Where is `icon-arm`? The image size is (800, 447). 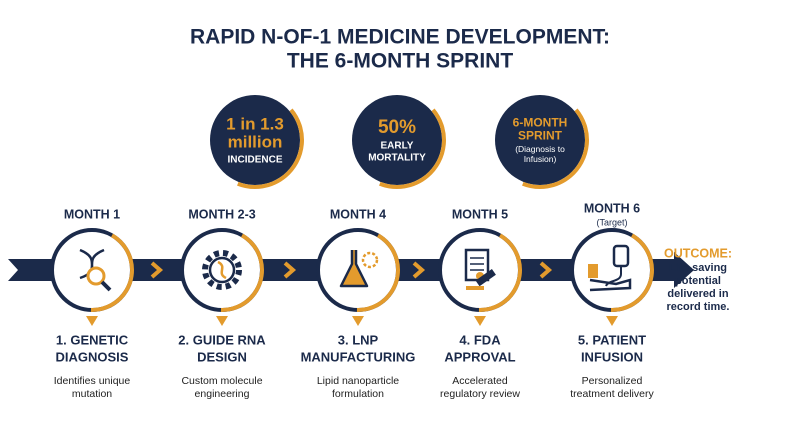
icon-arm is located at coordinates (610, 285).